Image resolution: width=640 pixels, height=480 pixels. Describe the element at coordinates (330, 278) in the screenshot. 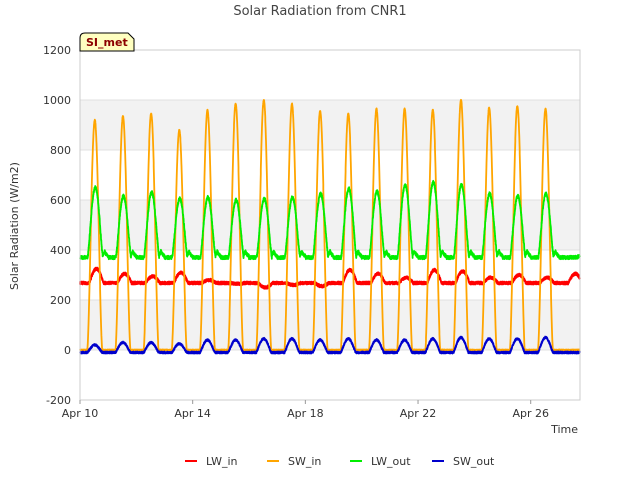

I see `series-line-lw-in` at that location.